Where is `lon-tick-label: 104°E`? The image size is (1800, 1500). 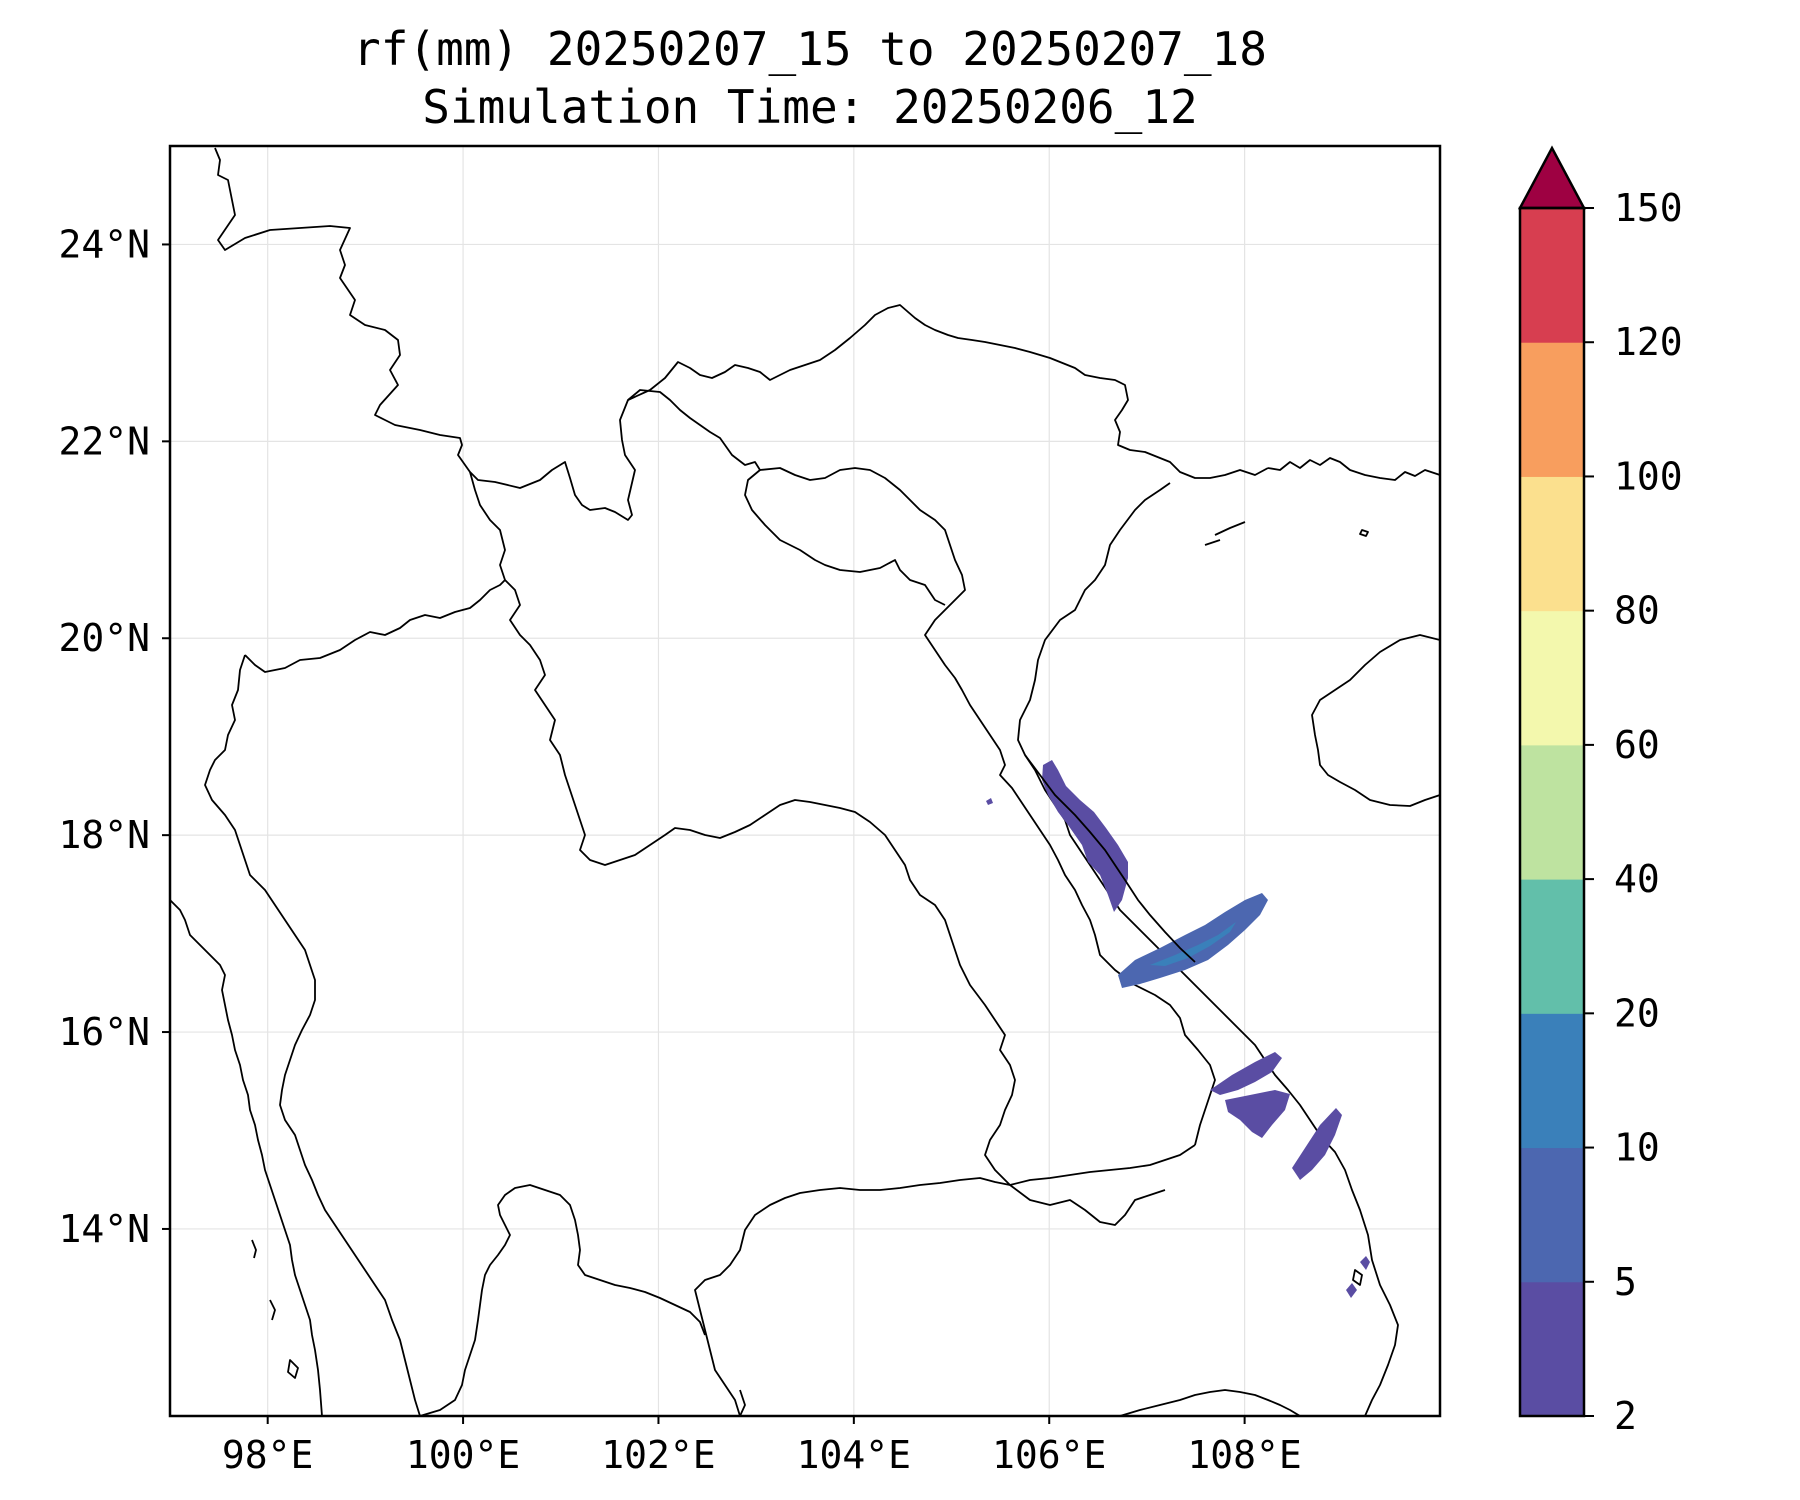
lon-tick-label: 104°E is located at coordinates (854, 1455).